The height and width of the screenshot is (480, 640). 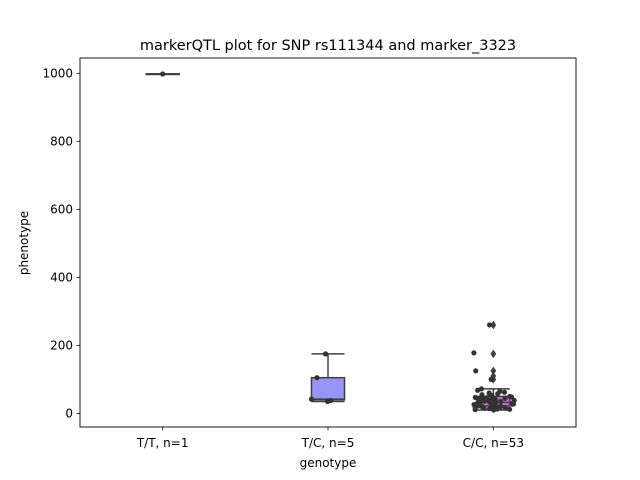 What do you see at coordinates (69, 413) in the screenshot?
I see `y-tick-label: 0` at bounding box center [69, 413].